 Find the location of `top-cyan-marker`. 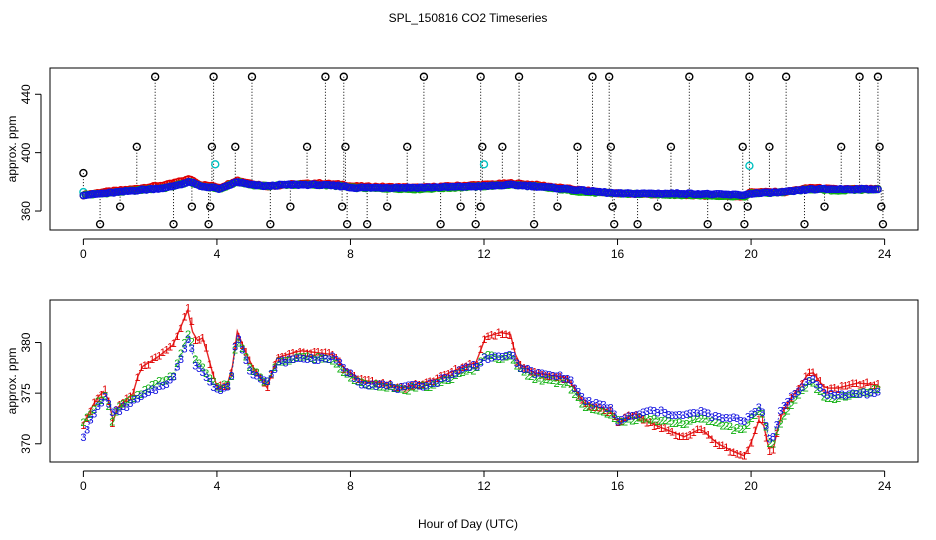

top-cyan-marker is located at coordinates (484, 164).